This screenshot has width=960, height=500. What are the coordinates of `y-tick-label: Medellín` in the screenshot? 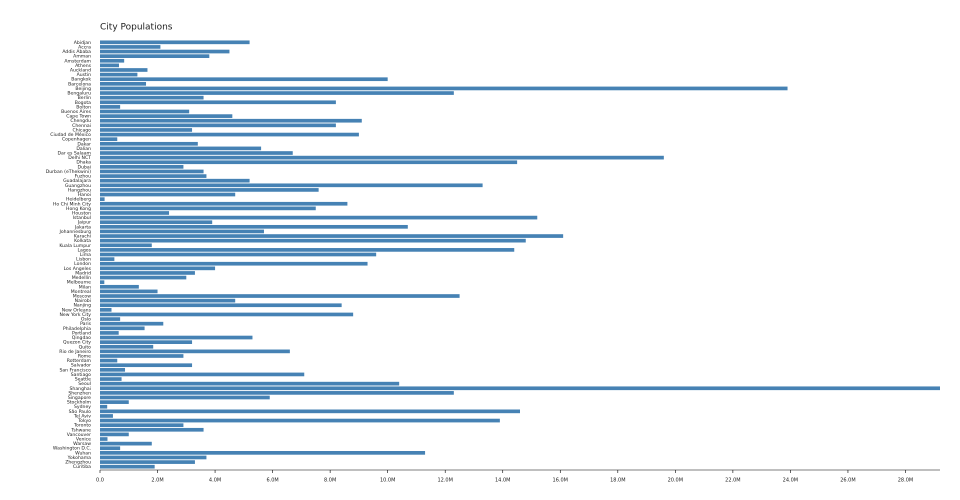 It's located at (81, 277).